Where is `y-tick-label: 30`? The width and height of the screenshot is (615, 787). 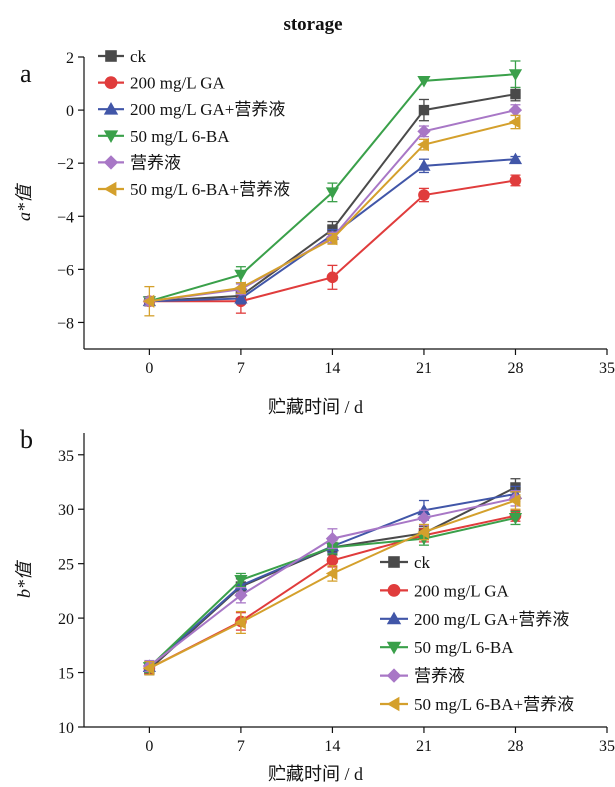 y-tick-label: 30 is located at coordinates (66, 510).